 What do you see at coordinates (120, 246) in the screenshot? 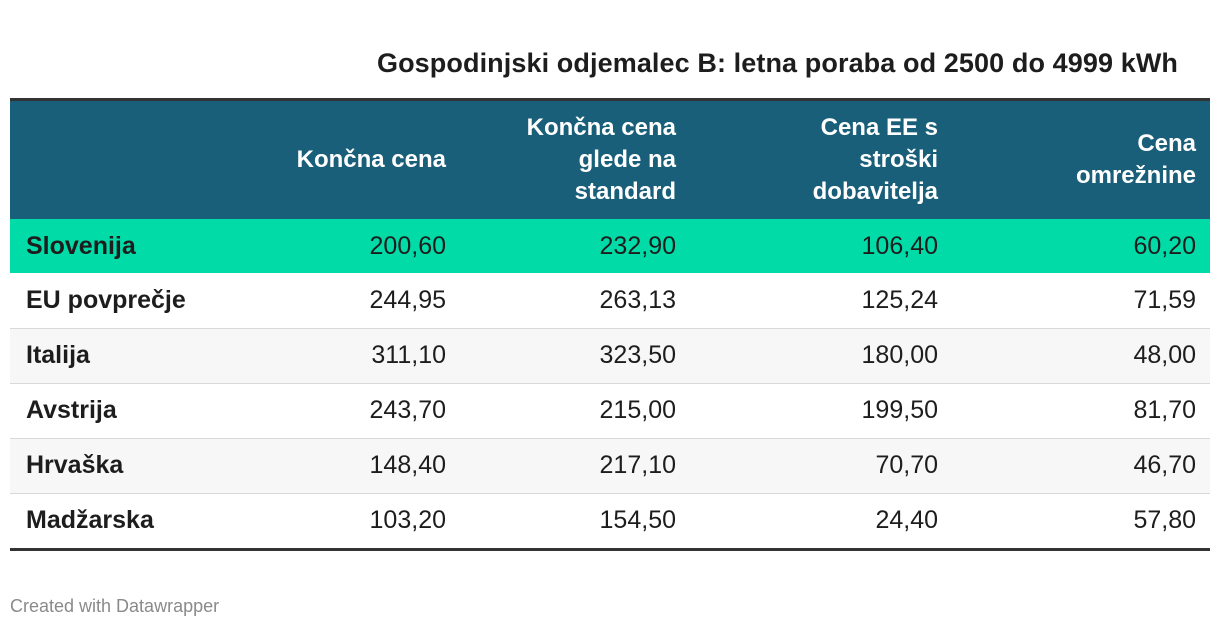
I see `row-label: Slovenija` at bounding box center [120, 246].